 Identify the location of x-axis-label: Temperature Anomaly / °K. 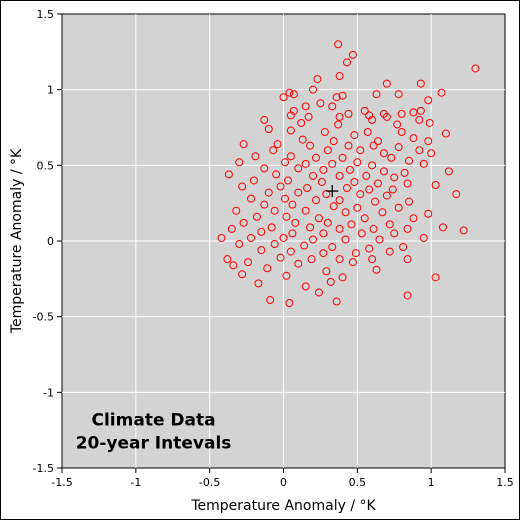
(283, 506).